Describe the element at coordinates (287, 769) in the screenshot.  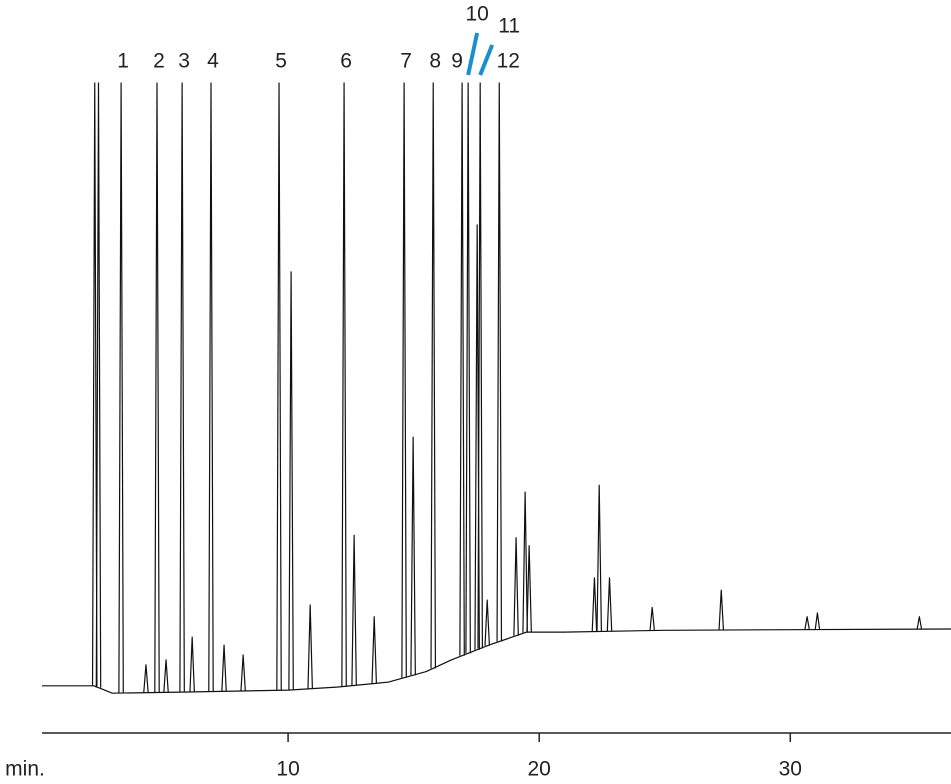
I see `x-tick-label: 10` at that location.